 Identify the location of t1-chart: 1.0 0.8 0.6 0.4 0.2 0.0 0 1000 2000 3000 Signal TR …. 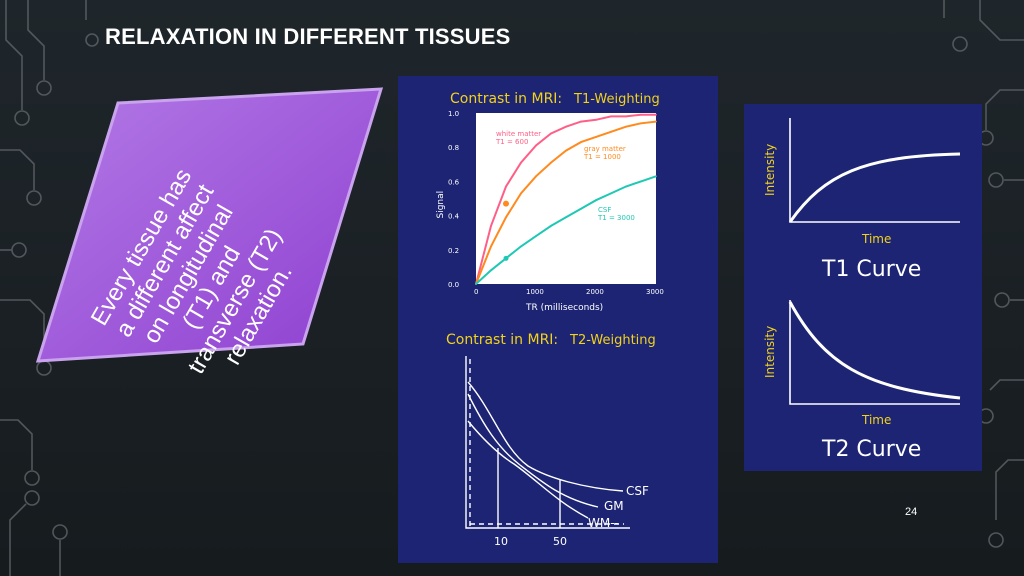
(550, 211).